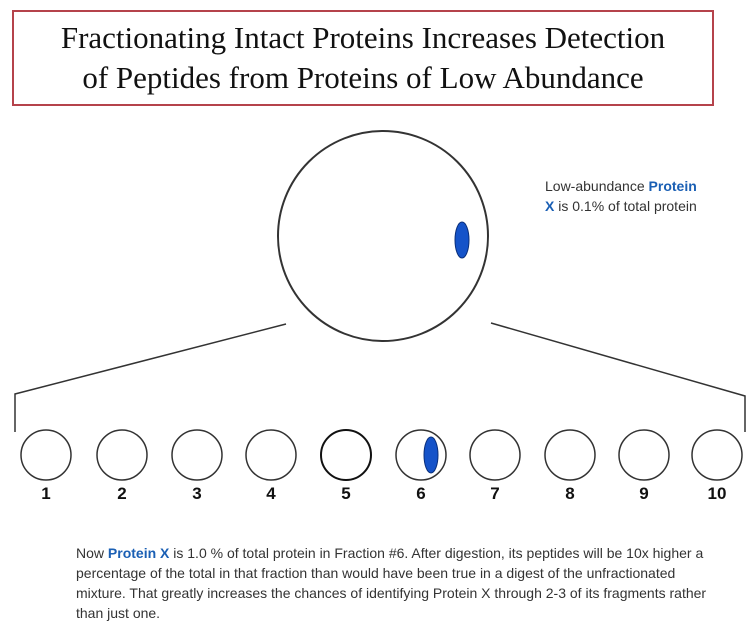  What do you see at coordinates (597, 186) in the screenshot?
I see `callout-prefix: Low-abundance` at bounding box center [597, 186].